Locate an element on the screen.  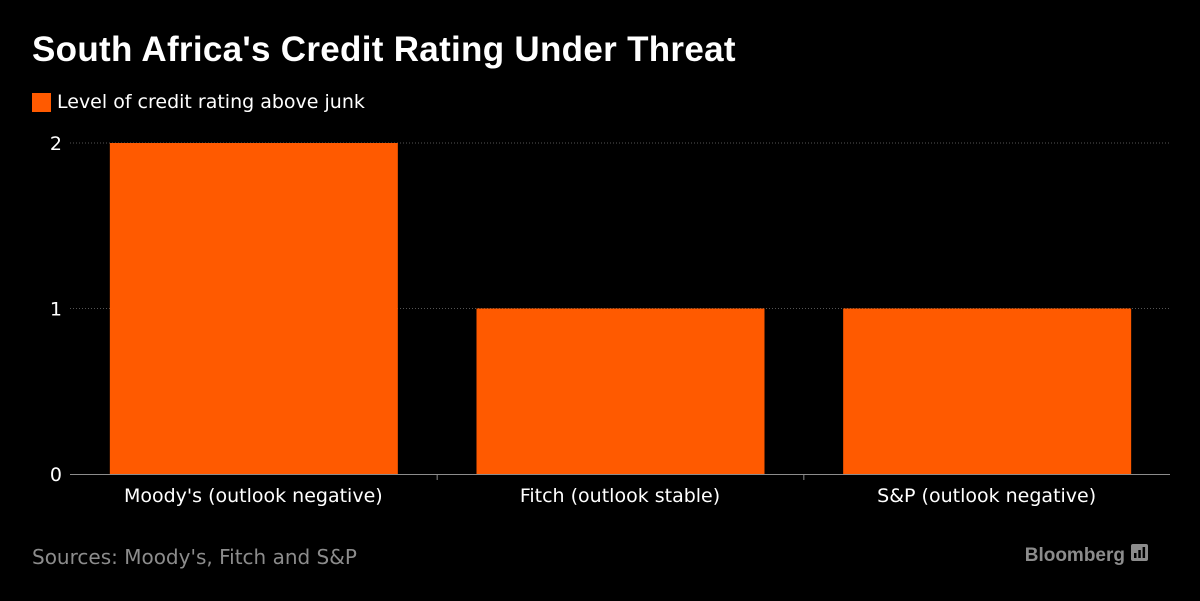
brand-name: Bloomberg is located at coordinates (1074, 555).